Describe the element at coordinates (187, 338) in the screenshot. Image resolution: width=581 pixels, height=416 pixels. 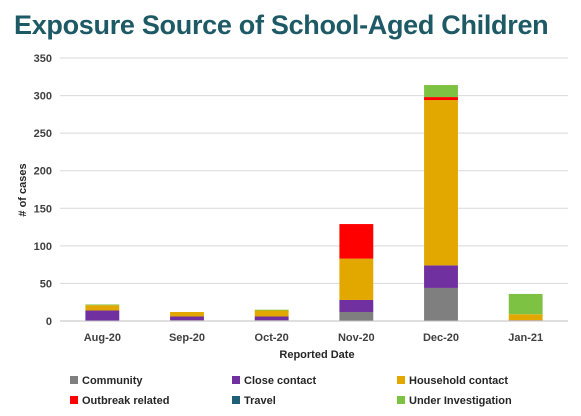
I see `x-tick-label: Sep-20` at that location.